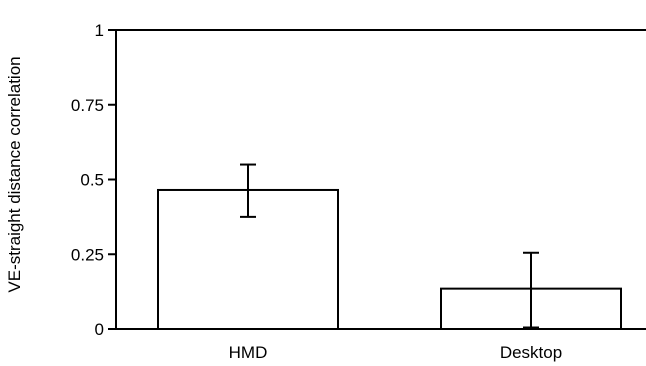  Describe the element at coordinates (99, 30) in the screenshot. I see `y-tick-label: 1` at that location.